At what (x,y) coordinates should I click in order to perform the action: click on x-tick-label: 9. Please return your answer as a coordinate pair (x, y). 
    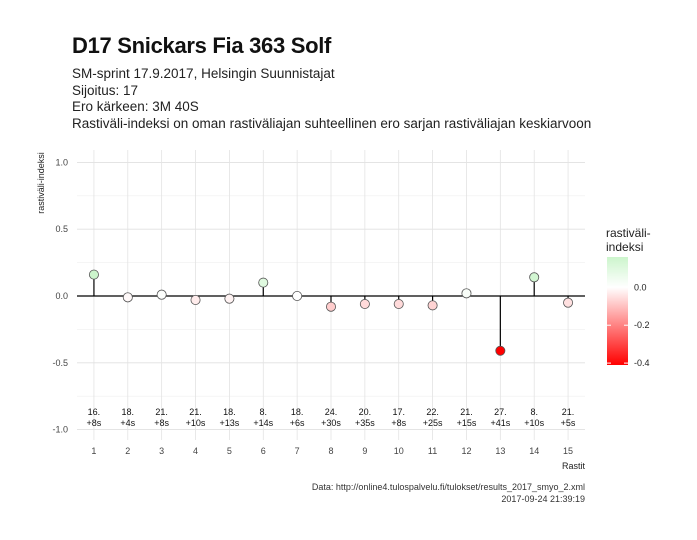
    Looking at the image, I should click on (364, 451).